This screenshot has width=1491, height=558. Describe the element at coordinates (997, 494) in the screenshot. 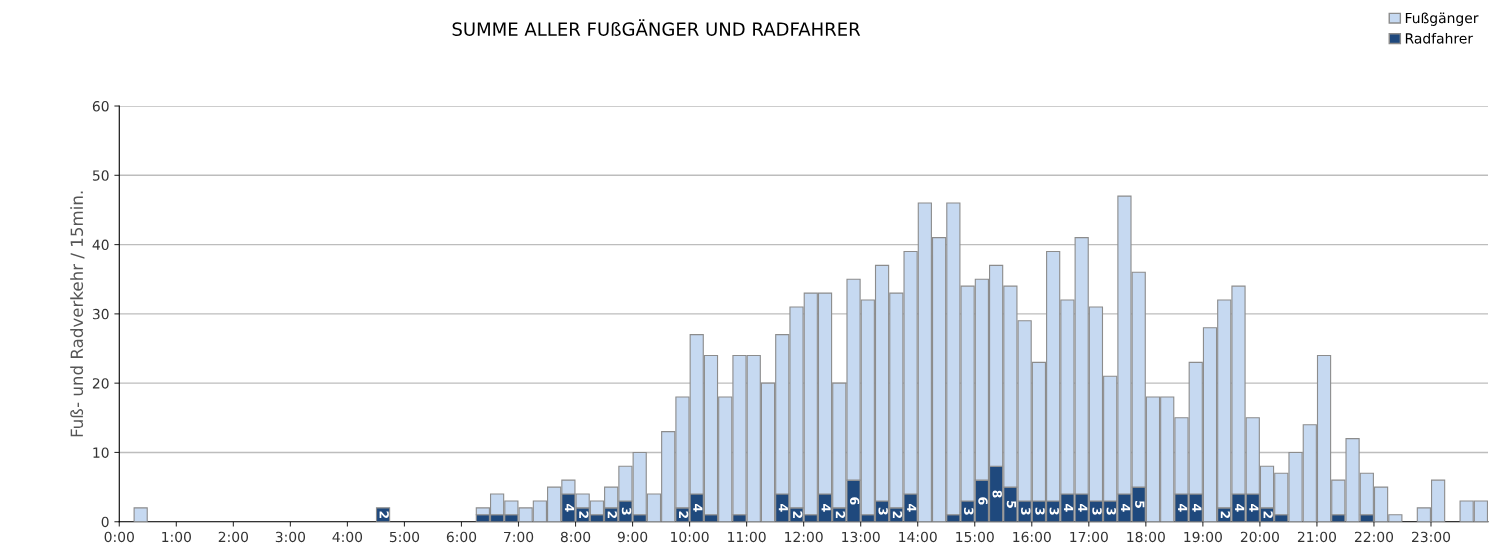

I see `data-label: 8` at that location.